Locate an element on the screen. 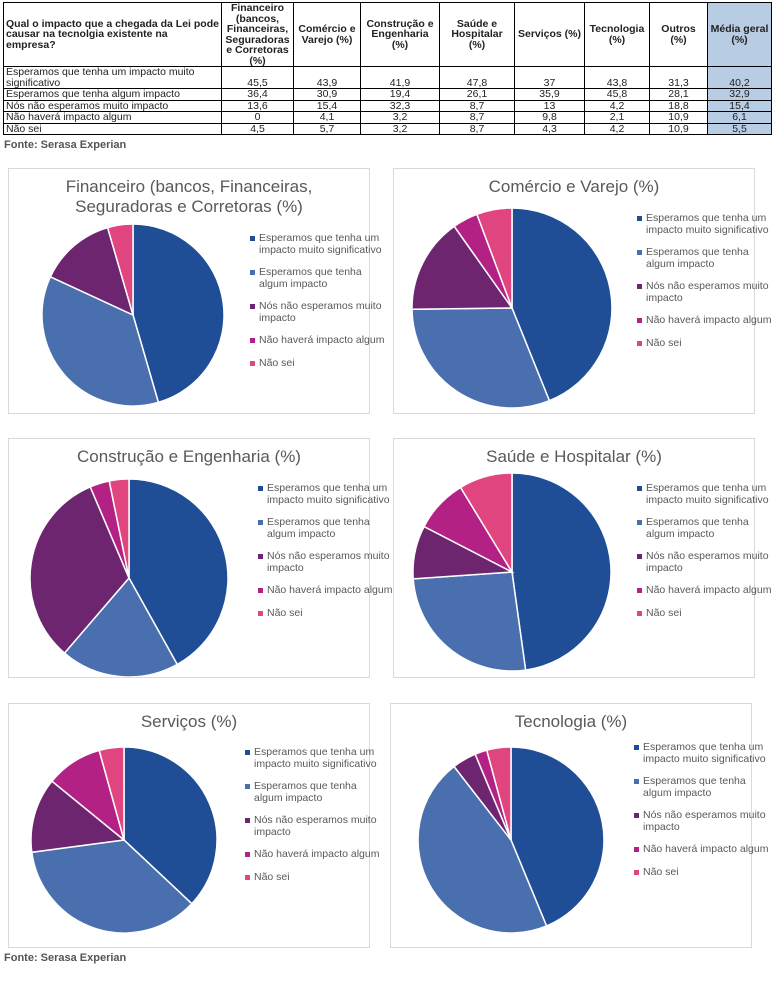 The image size is (777, 1008). table-cell: 37 is located at coordinates (549, 77).